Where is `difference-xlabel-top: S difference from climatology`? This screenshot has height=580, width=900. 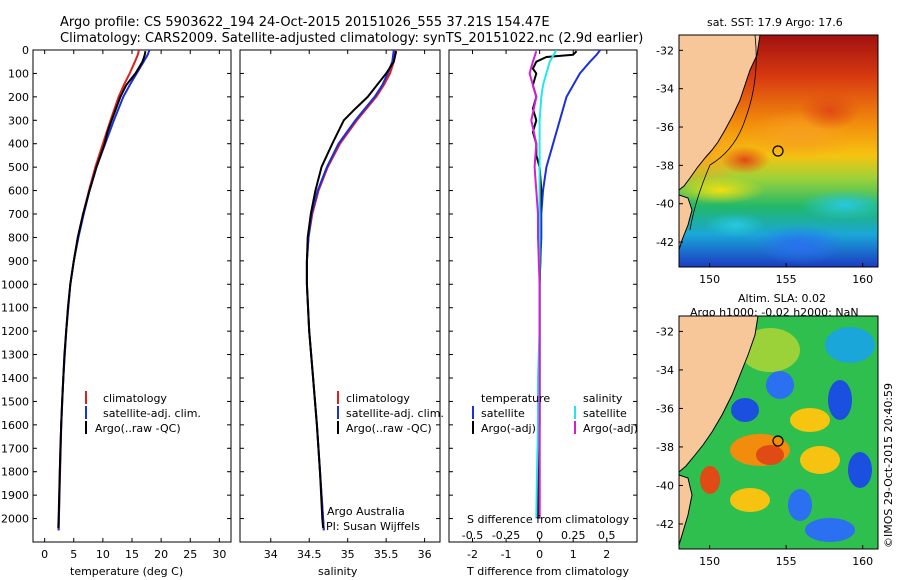
difference-xlabel-top: S difference from climatology is located at coordinates (548, 519).